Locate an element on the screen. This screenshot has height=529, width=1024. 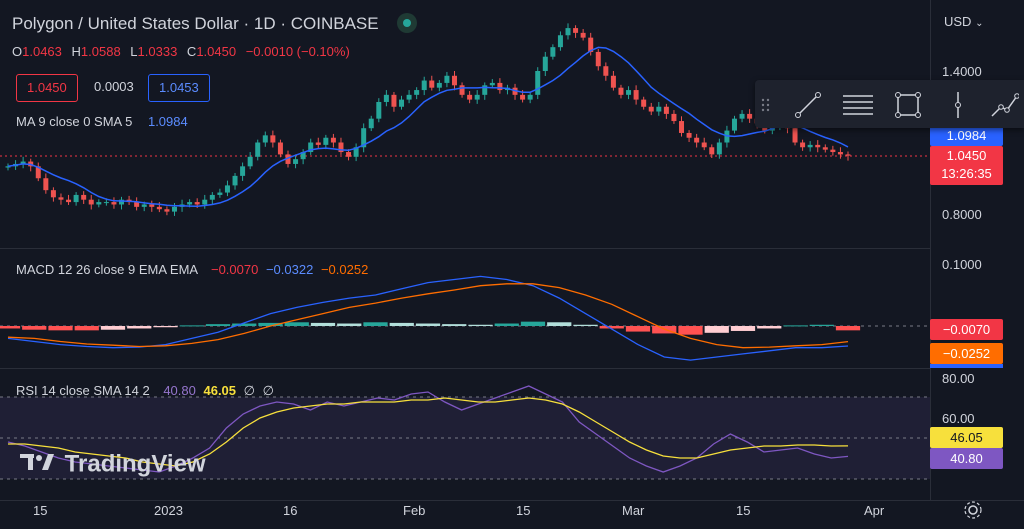
tradingview-logo-icon is located at coordinates (37, 465).